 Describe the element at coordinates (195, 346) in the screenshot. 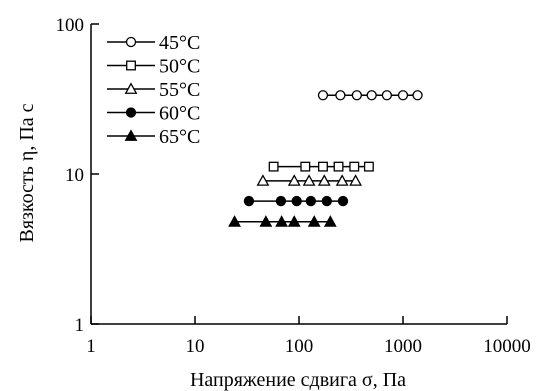

I see `x-tick-label: 10` at that location.